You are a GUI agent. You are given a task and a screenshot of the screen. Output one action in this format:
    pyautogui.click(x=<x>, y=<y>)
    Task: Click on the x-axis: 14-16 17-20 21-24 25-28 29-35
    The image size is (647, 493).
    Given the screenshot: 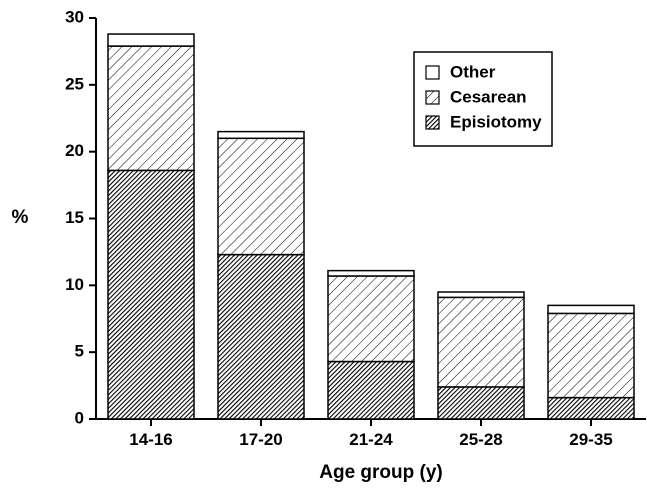 What is the action you would take?
    pyautogui.click(x=370, y=433)
    